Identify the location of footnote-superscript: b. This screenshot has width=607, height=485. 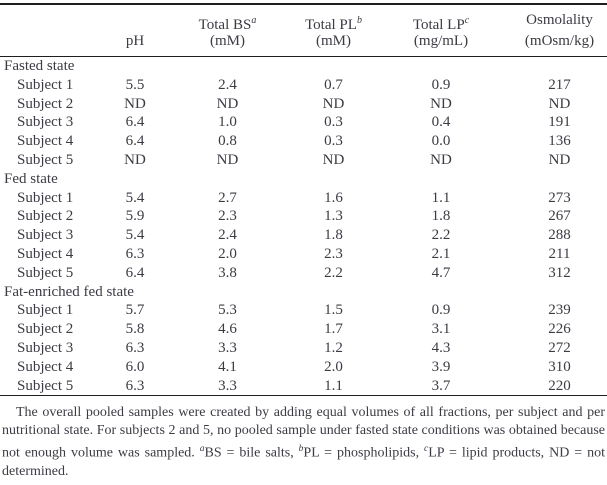
(301, 449).